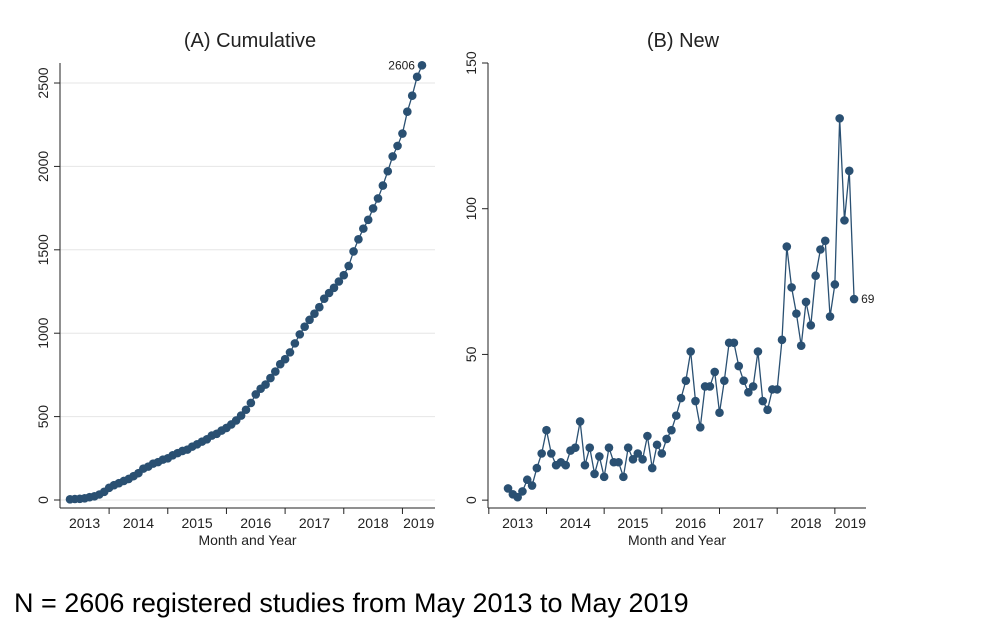  What do you see at coordinates (471, 354) in the screenshot?
I see `y-tick-label: 50` at bounding box center [471, 354].